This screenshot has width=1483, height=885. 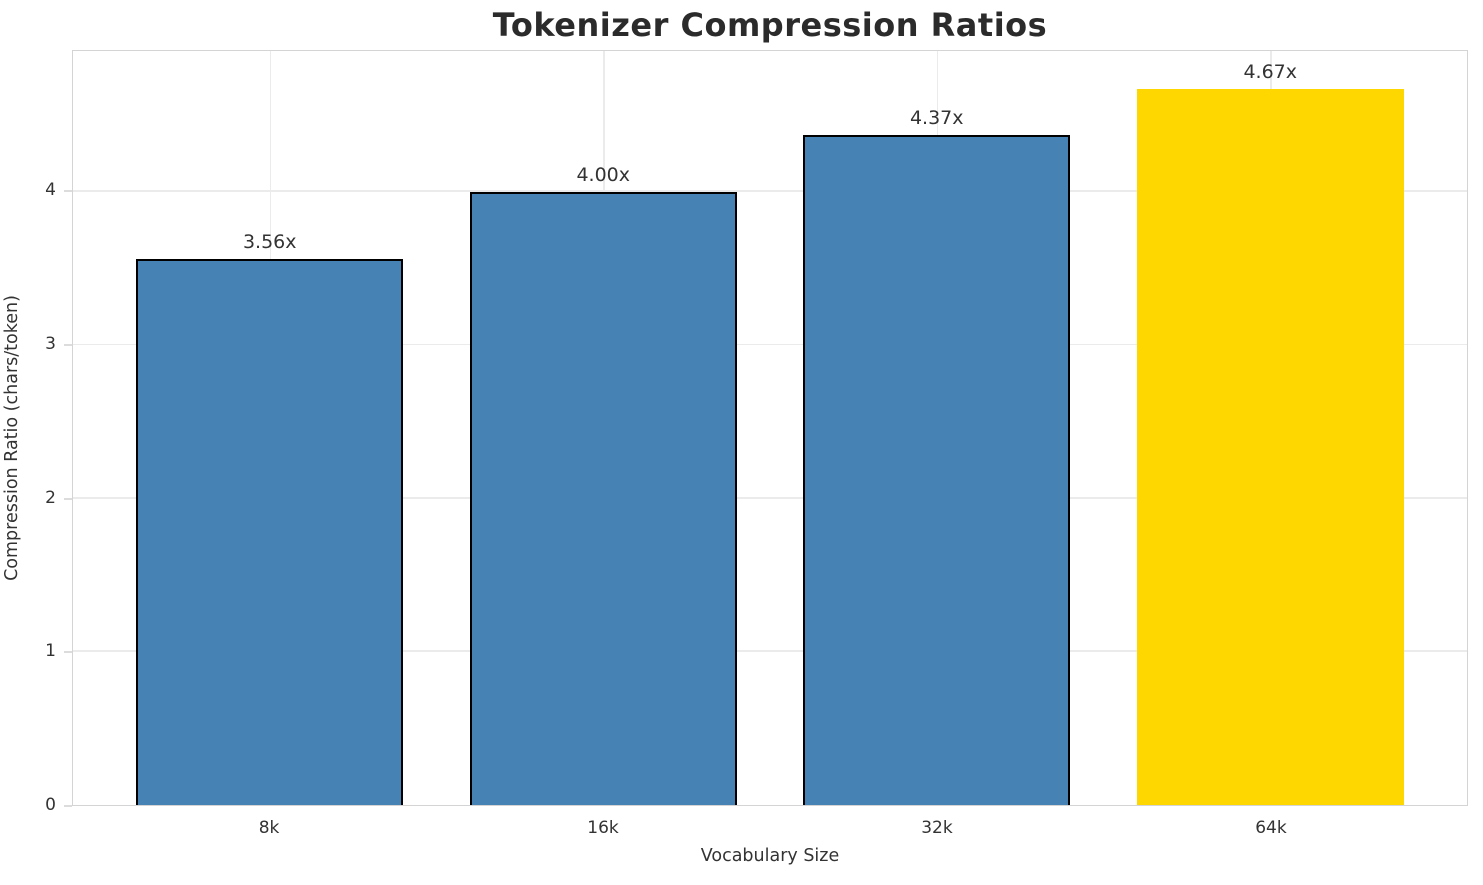 What do you see at coordinates (270, 532) in the screenshot?
I see `bar-8k` at bounding box center [270, 532].